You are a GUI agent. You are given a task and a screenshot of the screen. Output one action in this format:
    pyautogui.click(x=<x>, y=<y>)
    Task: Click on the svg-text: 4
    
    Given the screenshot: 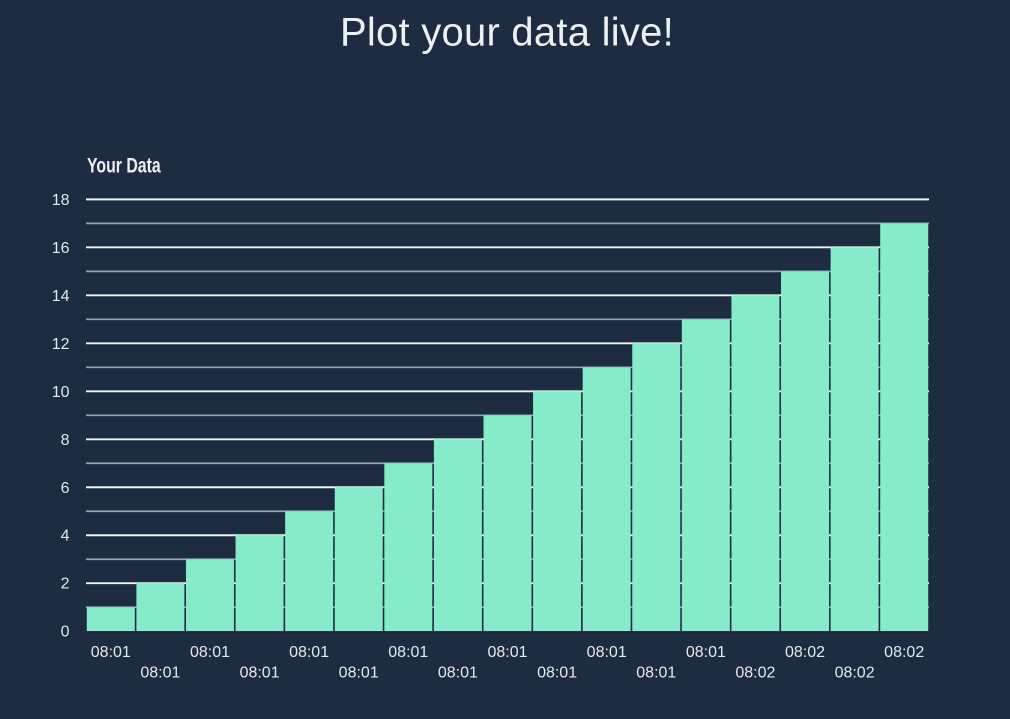 What is the action you would take?
    pyautogui.click(x=65, y=536)
    